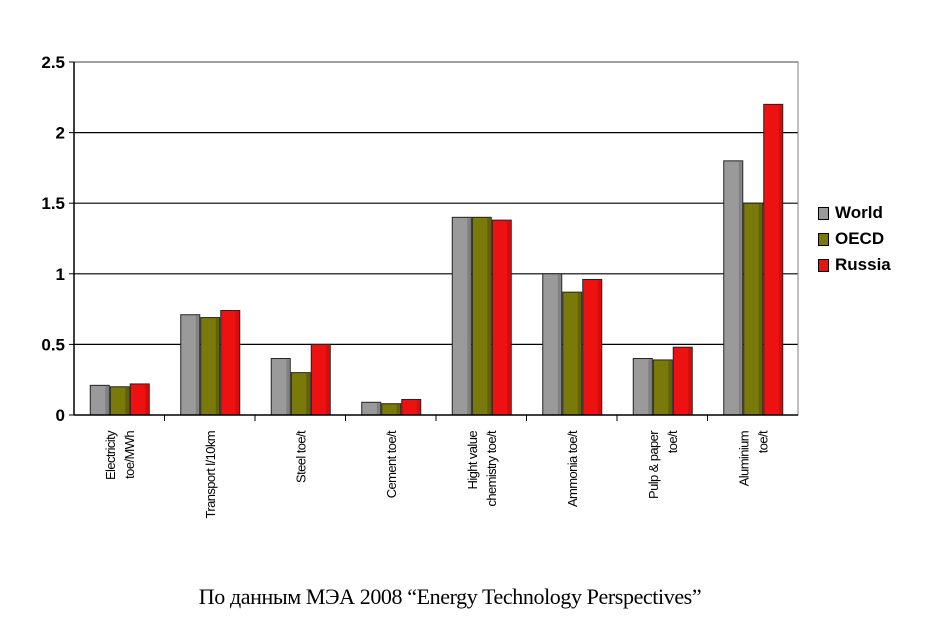  Describe the element at coordinates (472, 460) in the screenshot. I see `x-category-label: Hight value` at that location.